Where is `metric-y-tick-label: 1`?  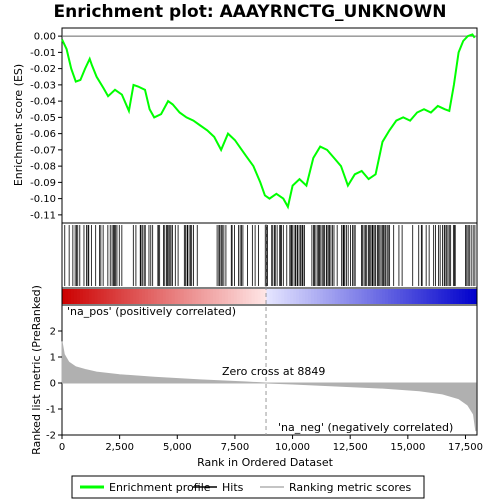
metric-y-tick-label: 1 is located at coordinates (53, 358).